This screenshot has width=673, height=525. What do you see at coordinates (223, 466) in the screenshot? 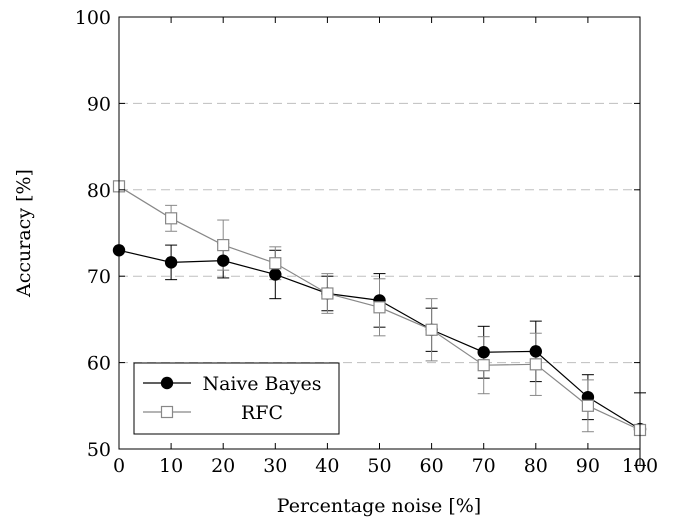
I see `x-tick-label-20: 20` at bounding box center [223, 466].